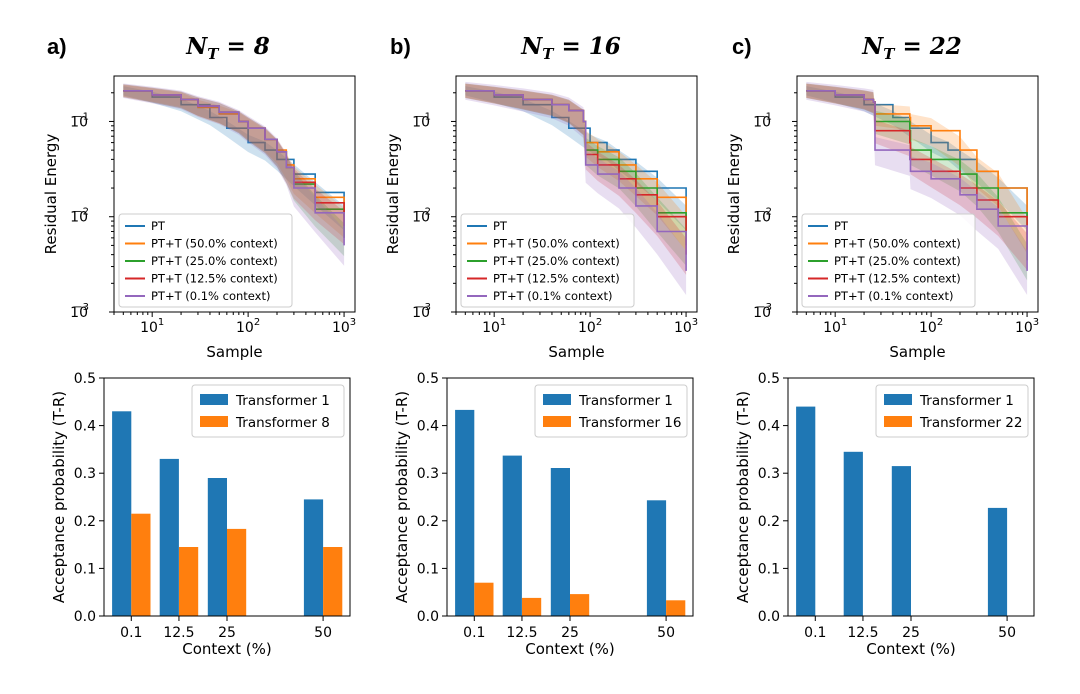  I want to click on x-tick-label: 50, so click(666, 633).